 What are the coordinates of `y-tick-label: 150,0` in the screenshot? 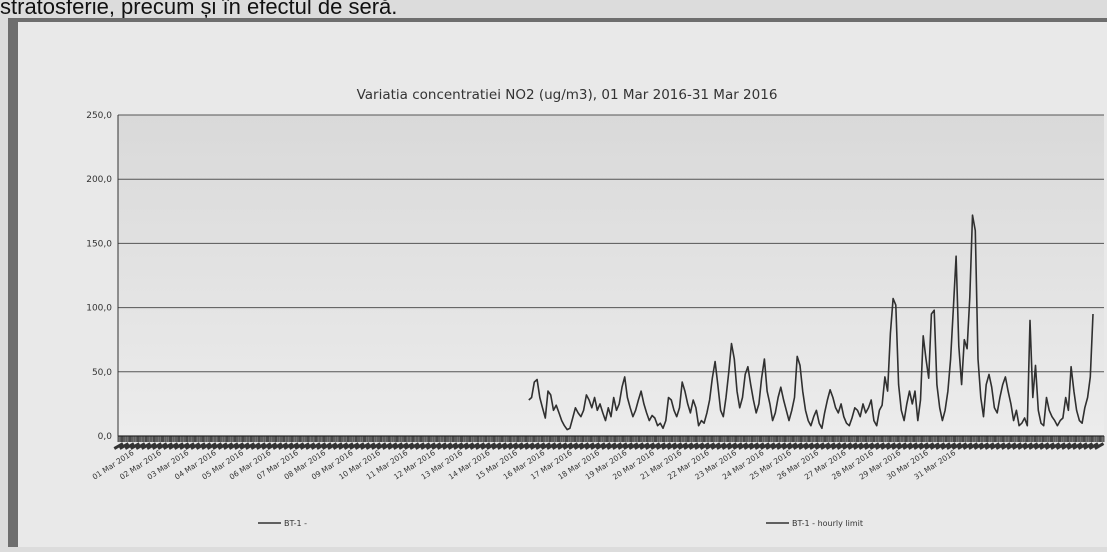 It's located at (99, 244).